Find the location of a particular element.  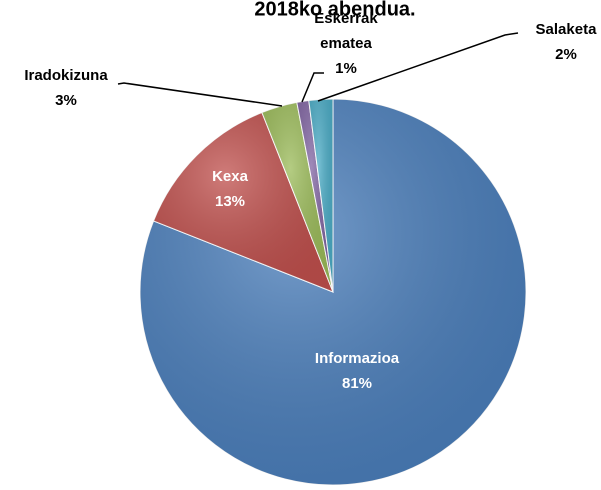

slice-label: Salaketa is located at coordinates (567, 29).